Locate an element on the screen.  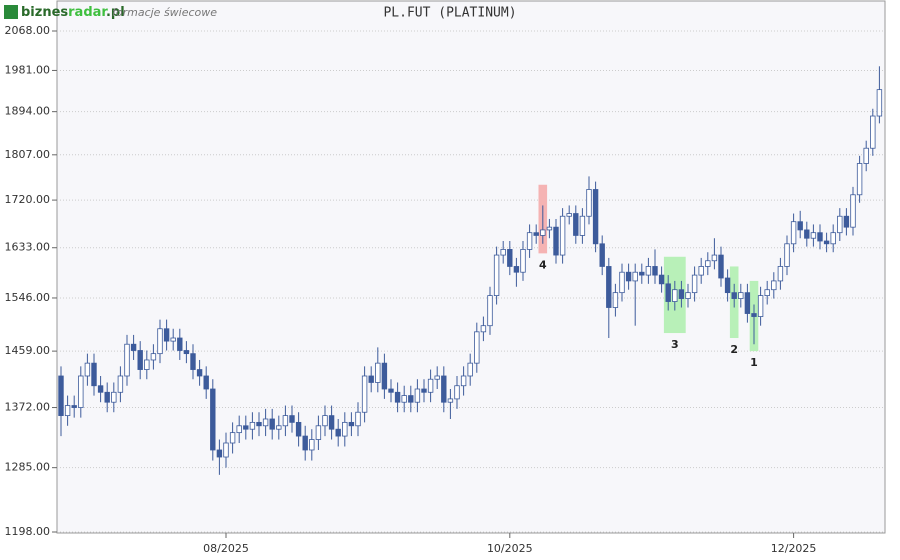
x-tick-label: 12/2025 is located at coordinates (794, 548).